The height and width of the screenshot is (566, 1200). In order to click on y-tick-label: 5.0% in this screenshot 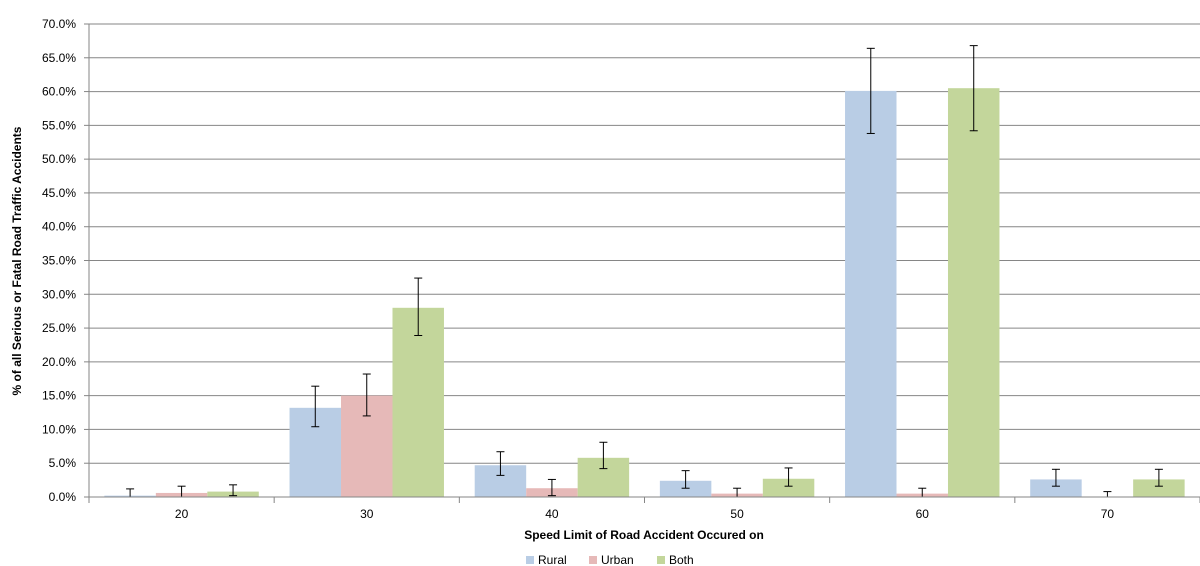, I will do `click(63, 463)`.